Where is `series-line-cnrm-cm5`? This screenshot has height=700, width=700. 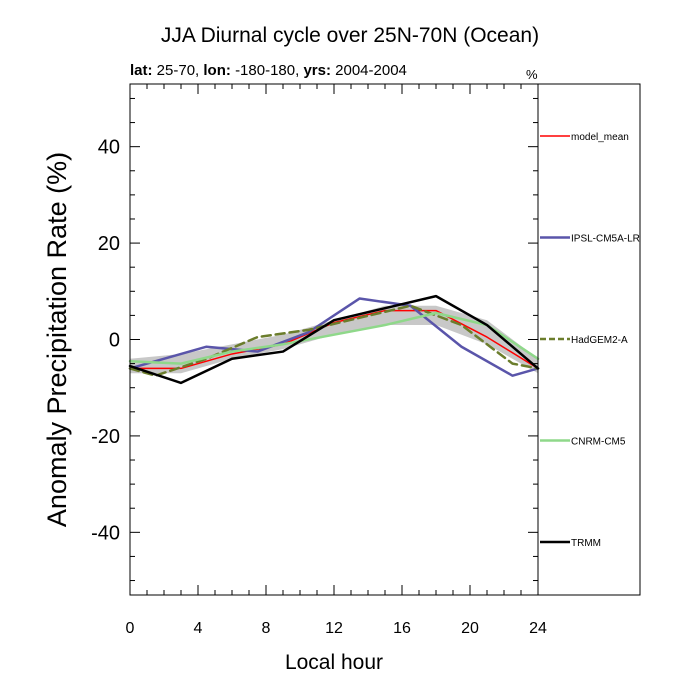 series-line-cnrm-cm5 is located at coordinates (334, 338).